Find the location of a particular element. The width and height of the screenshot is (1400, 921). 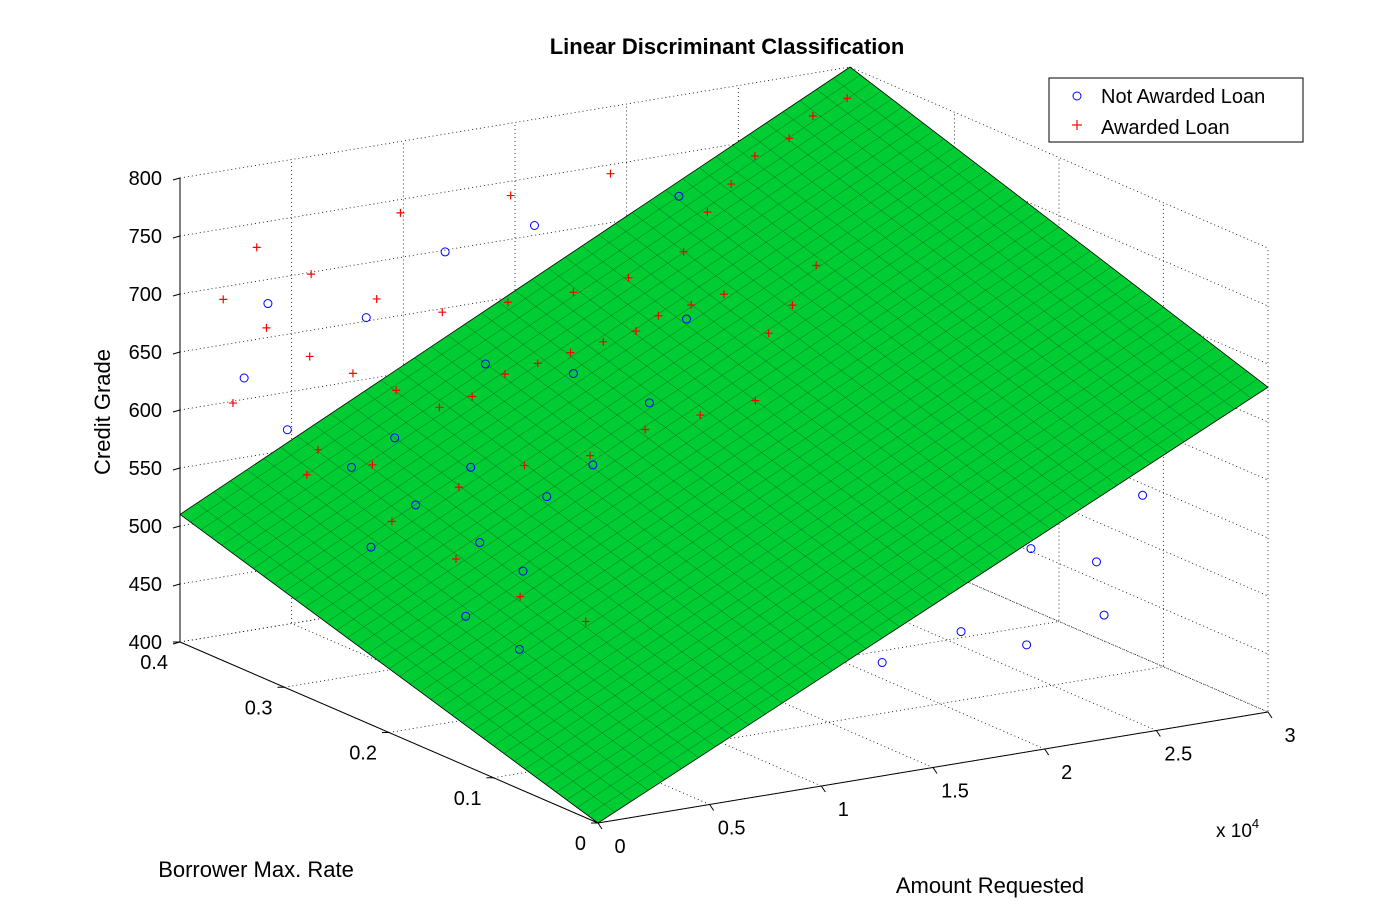

x-tick-label: 2.5 is located at coordinates (1178, 755).